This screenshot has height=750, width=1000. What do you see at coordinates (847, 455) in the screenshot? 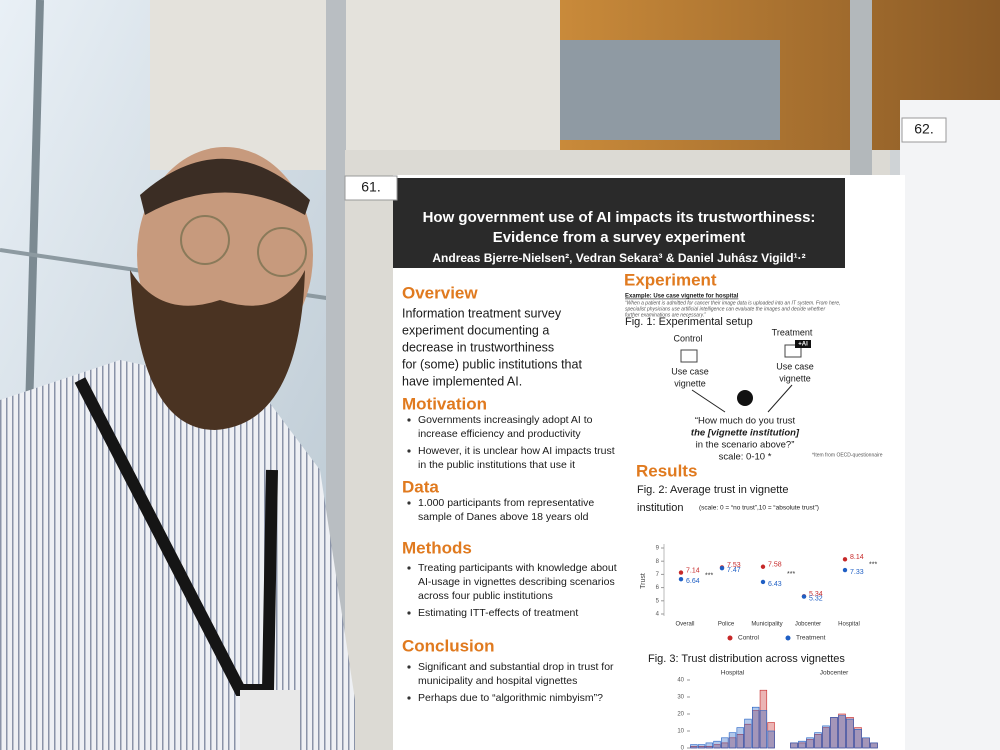
I see `footnote: *Item from OECD-questionnaire` at bounding box center [847, 455].